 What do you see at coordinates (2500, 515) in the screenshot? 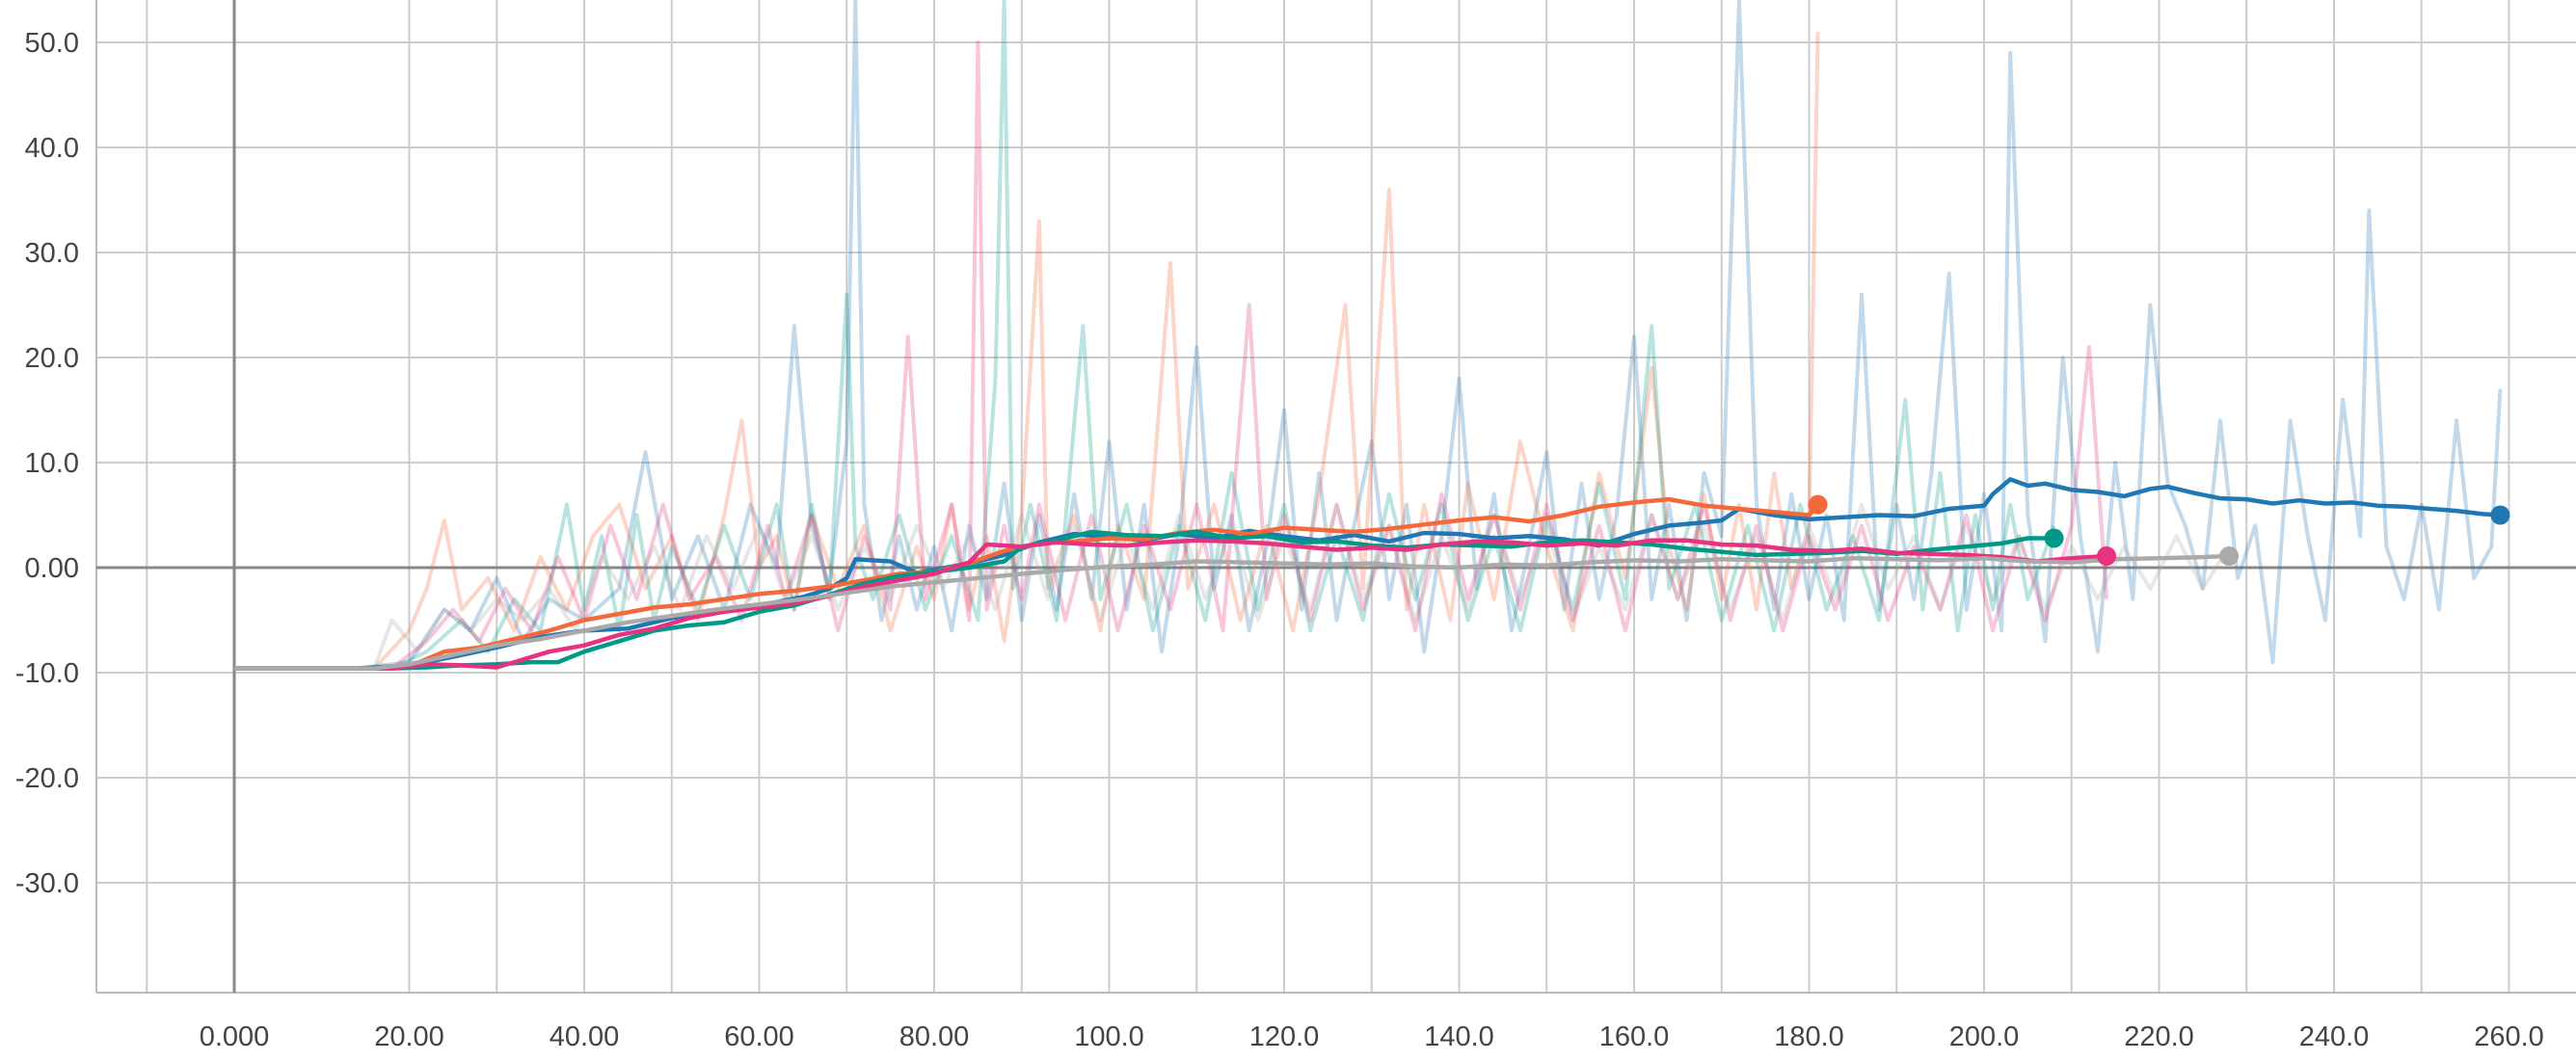
I see `series-0-end-marker` at bounding box center [2500, 515].